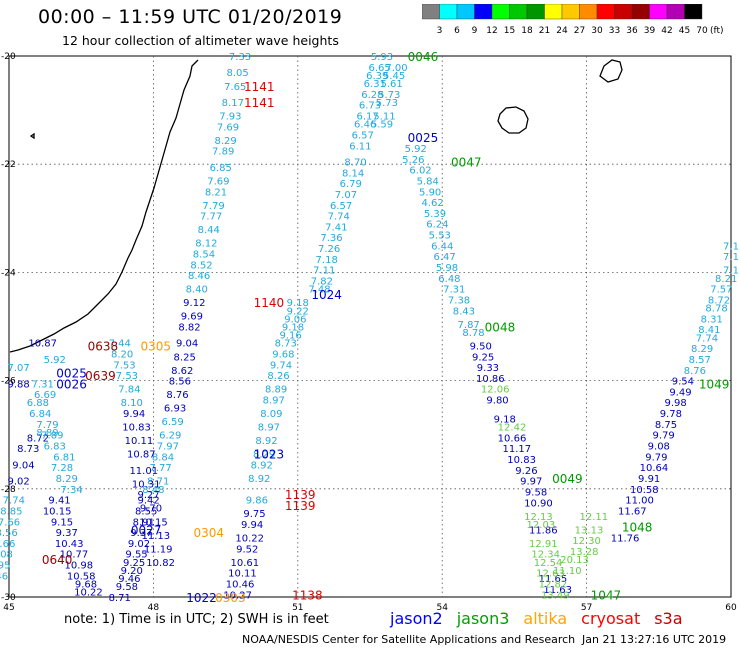 The width and height of the screenshot is (740, 650). I want to click on swh-reading: 7.74, so click(14, 501).